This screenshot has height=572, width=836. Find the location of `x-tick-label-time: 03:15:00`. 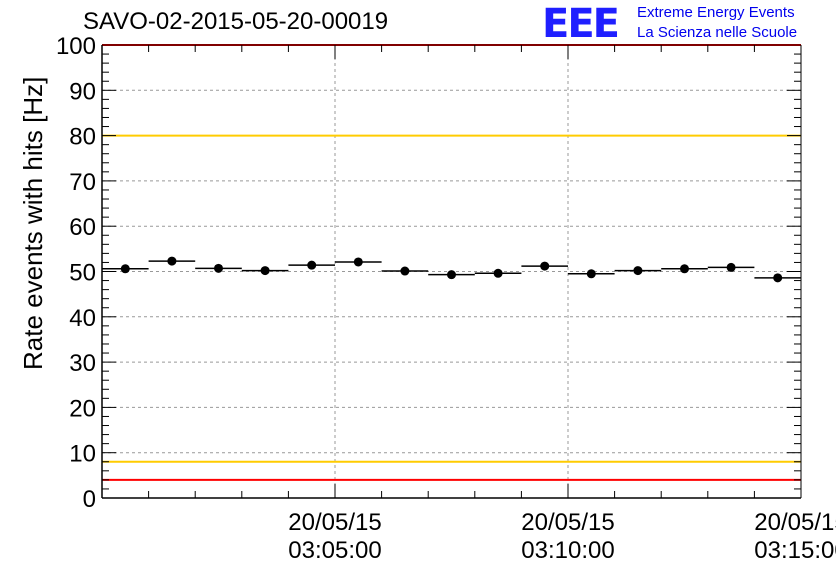

x-tick-label-time: 03:15:00 is located at coordinates (795, 550).